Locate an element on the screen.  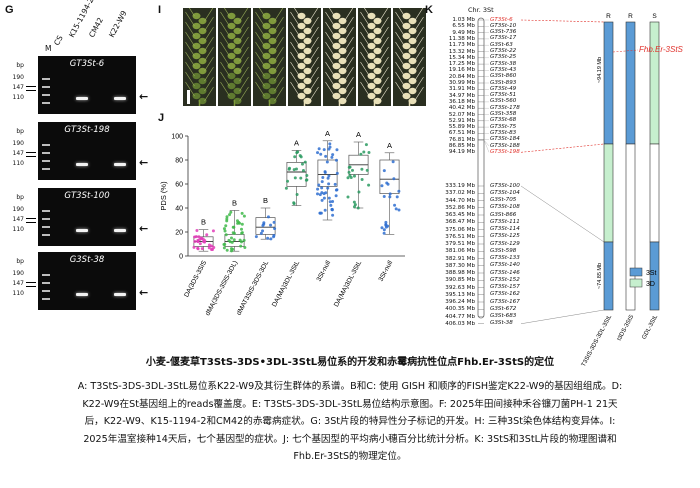
y-tick-label: 0 is located at coordinates (181, 257).